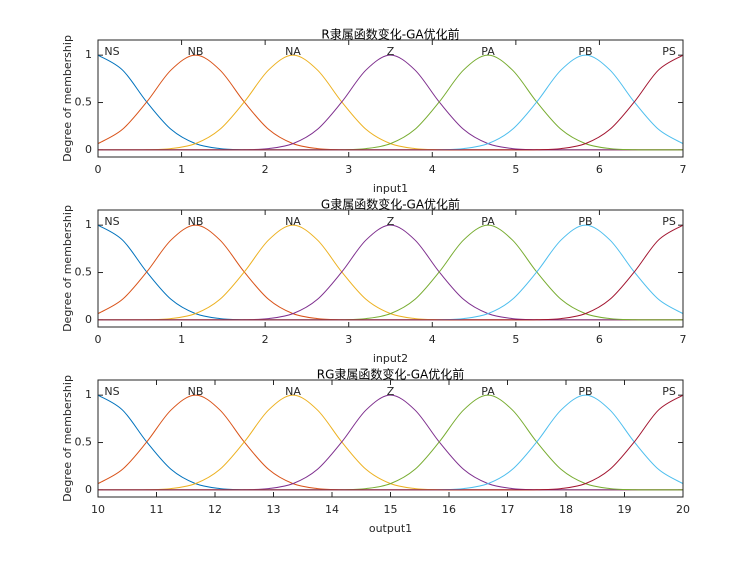  Describe the element at coordinates (449, 509) in the screenshot. I see `x-tick-label: 16` at that location.